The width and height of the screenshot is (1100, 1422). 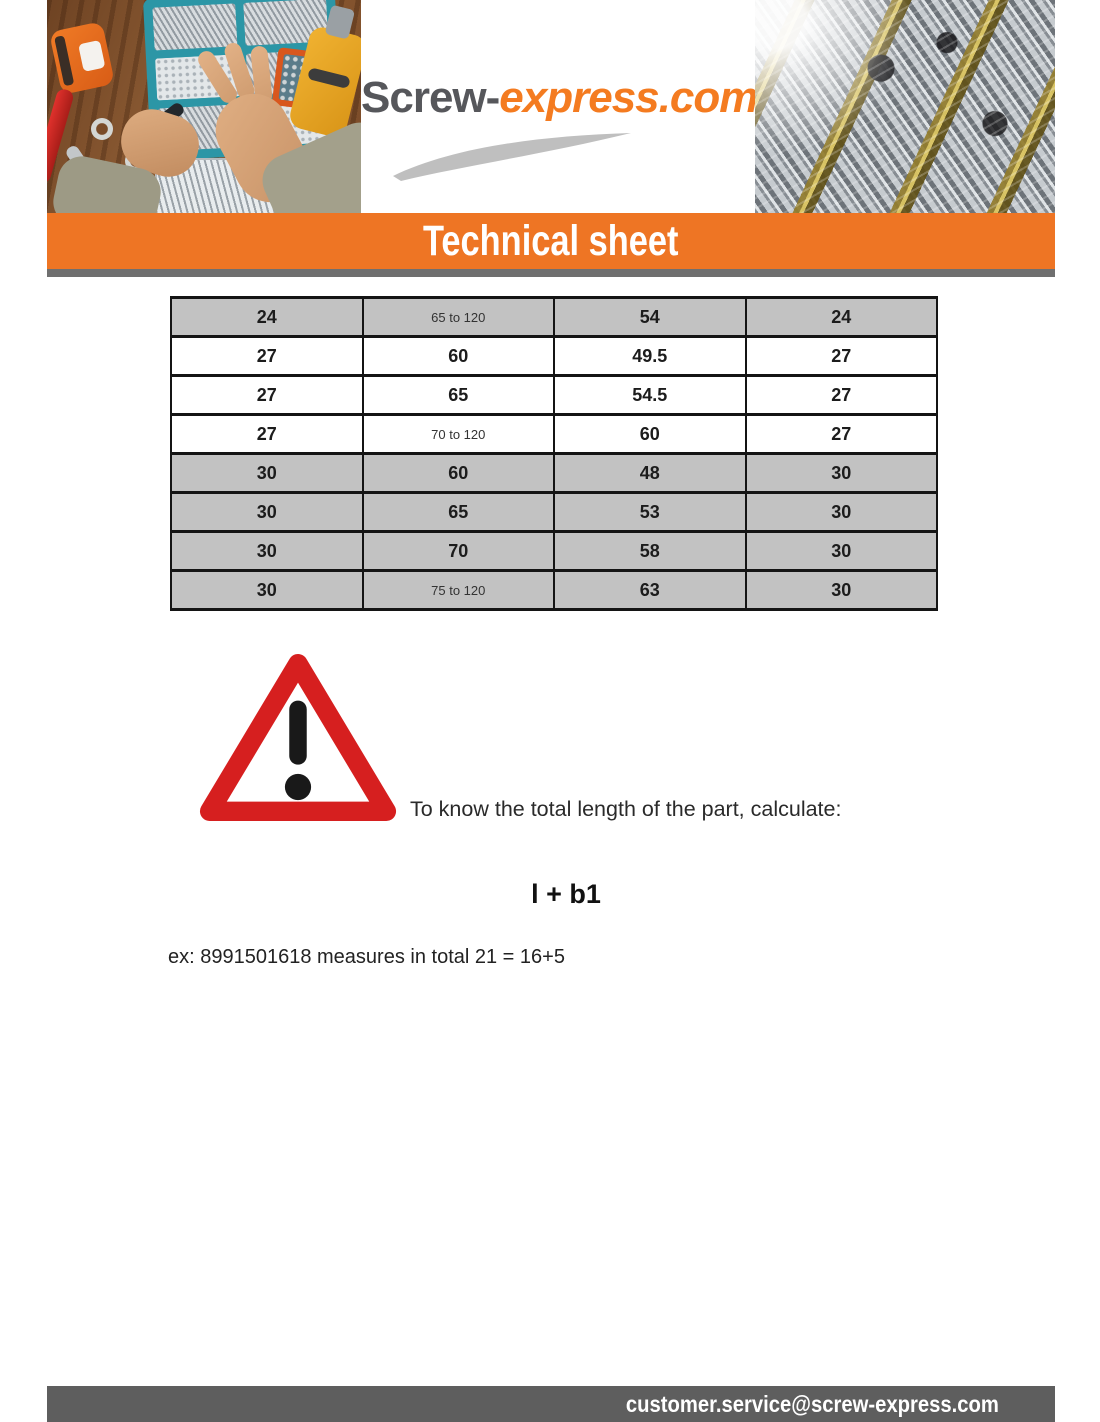 I want to click on table-cell: 70 to 120, so click(x=458, y=434).